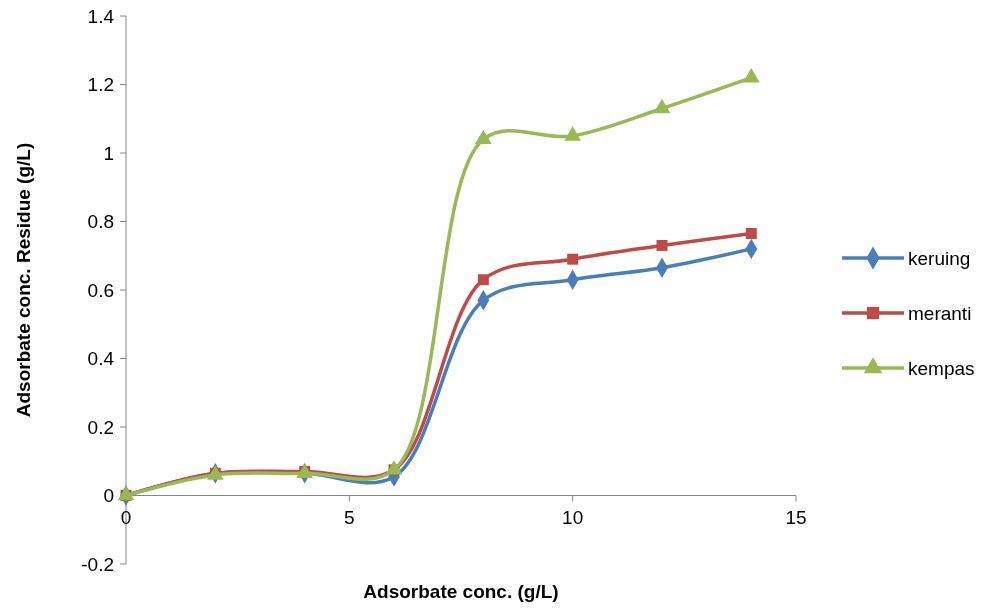  What do you see at coordinates (108, 496) in the screenshot?
I see `y-tick-label: 0` at bounding box center [108, 496].